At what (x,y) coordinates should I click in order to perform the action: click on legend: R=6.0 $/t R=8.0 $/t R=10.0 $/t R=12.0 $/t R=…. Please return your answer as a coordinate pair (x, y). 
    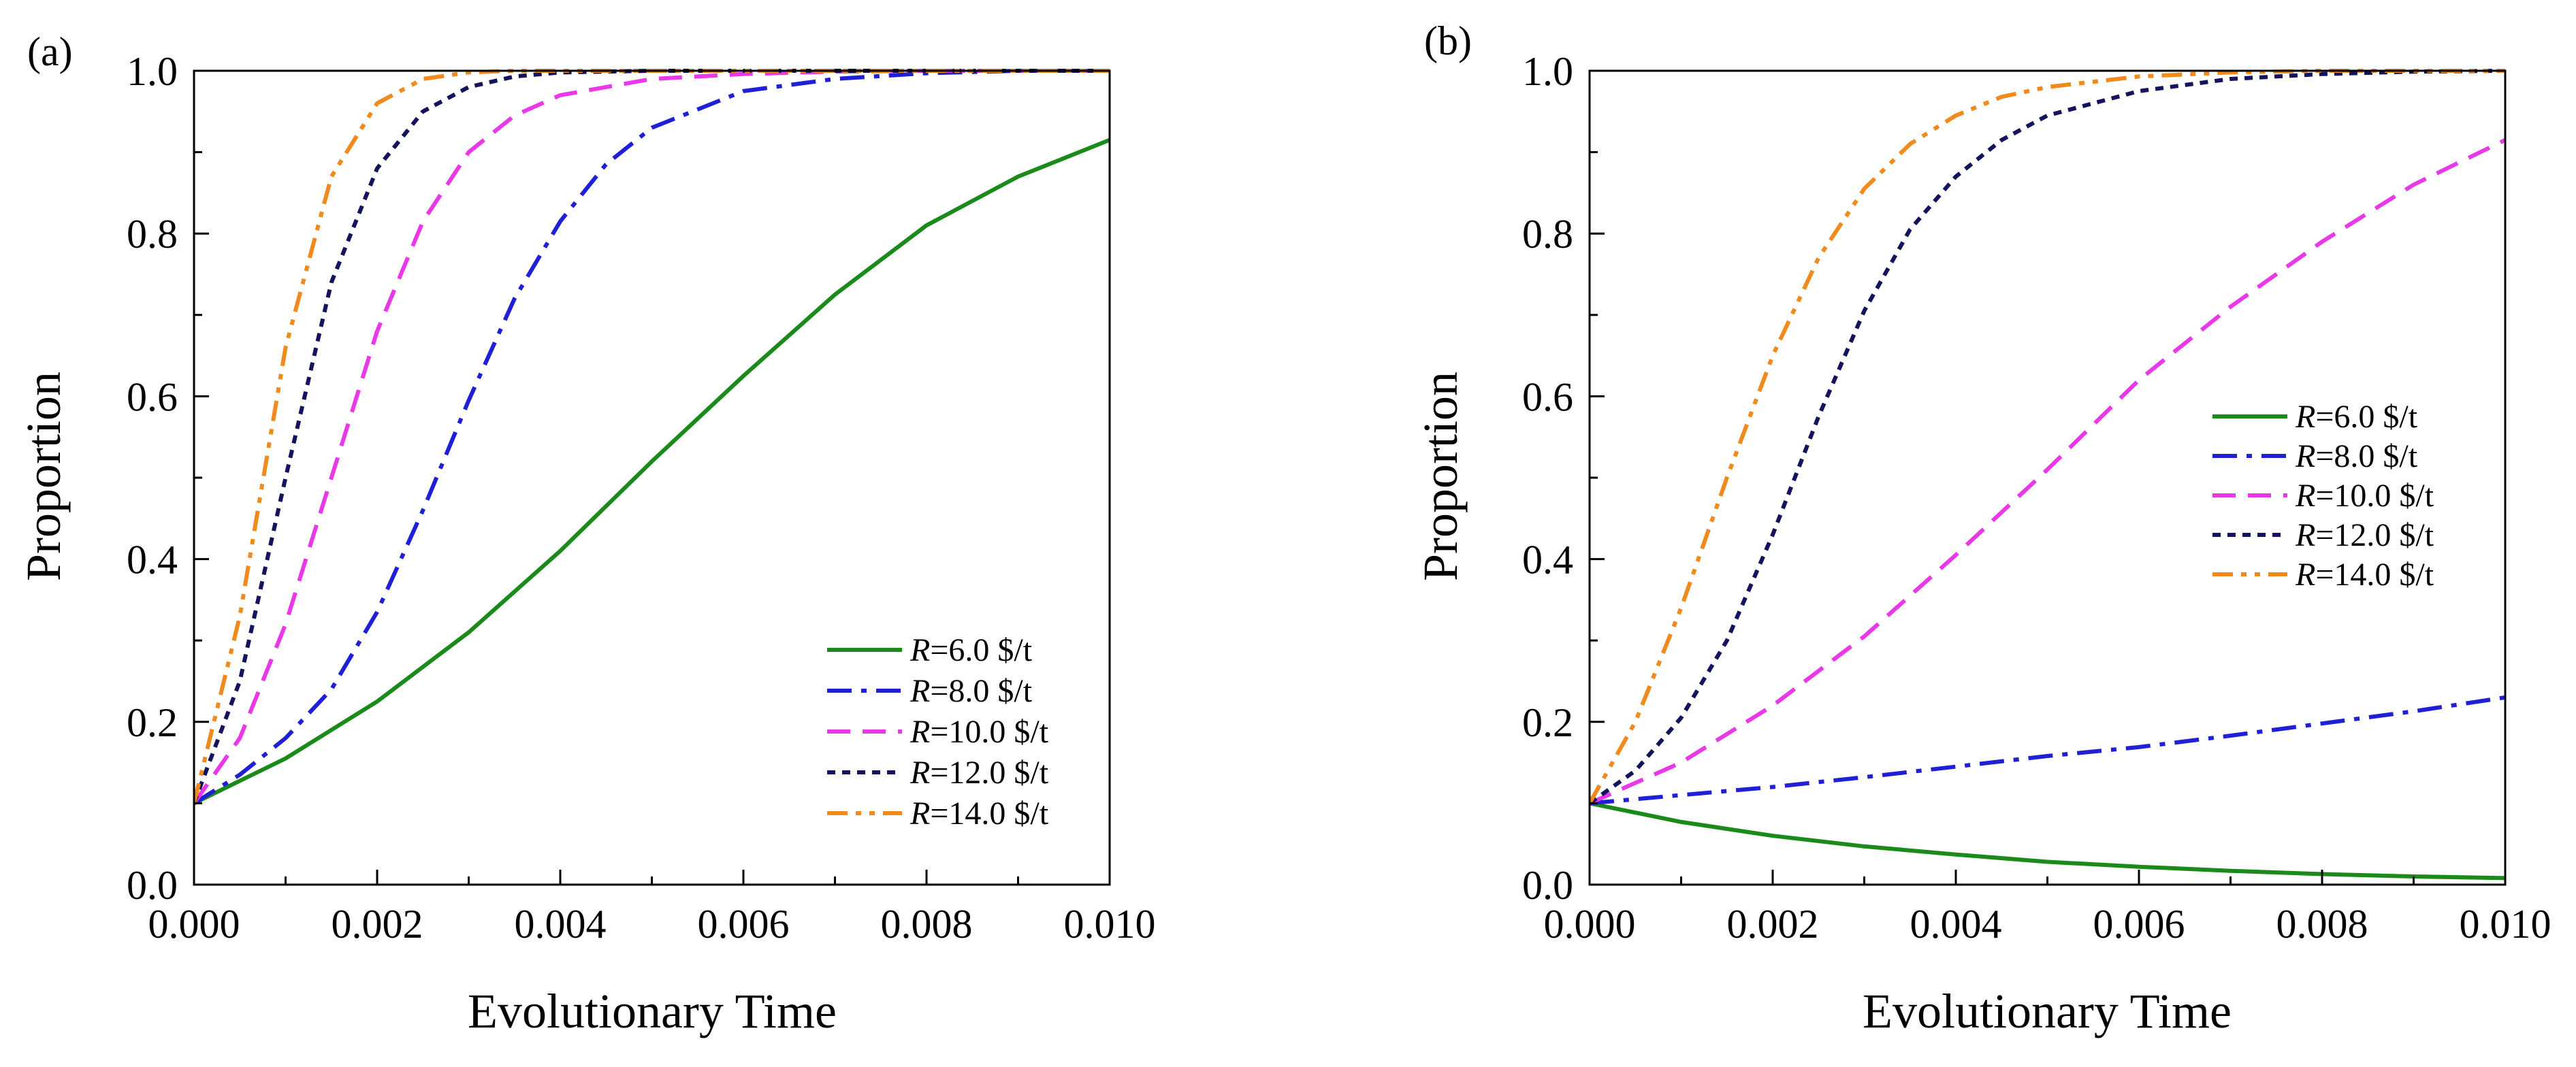
    Looking at the image, I should click on (938, 732).